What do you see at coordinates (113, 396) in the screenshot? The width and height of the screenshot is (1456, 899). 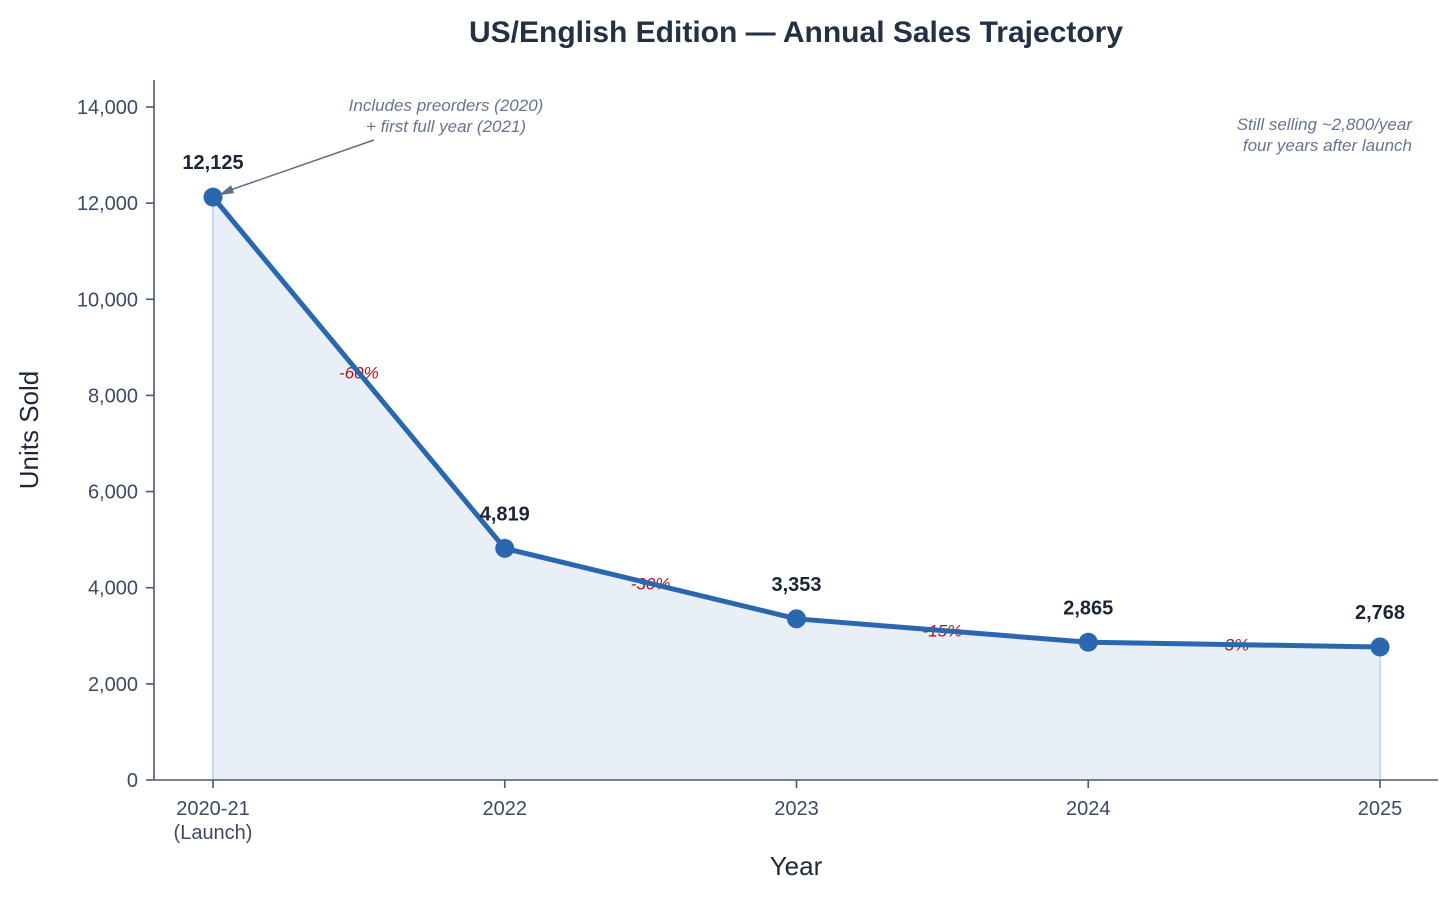 I see `y-tick-label: 8,000` at bounding box center [113, 396].